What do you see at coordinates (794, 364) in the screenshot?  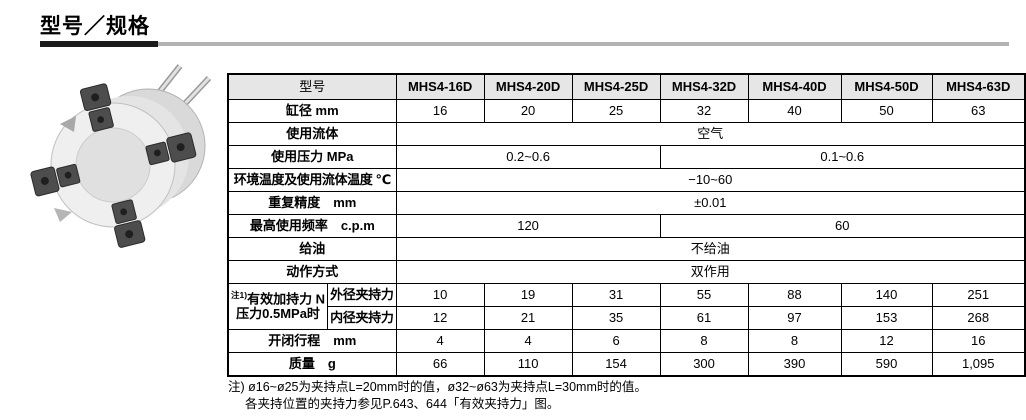 I see `spec-cell: 390` at bounding box center [794, 364].